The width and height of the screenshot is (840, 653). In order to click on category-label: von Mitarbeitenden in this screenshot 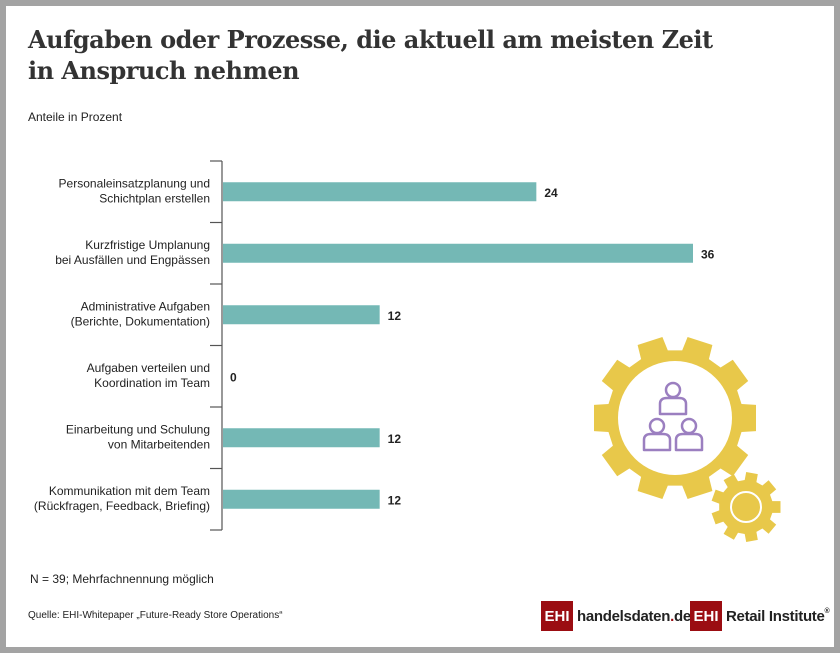, I will do `click(159, 444)`.